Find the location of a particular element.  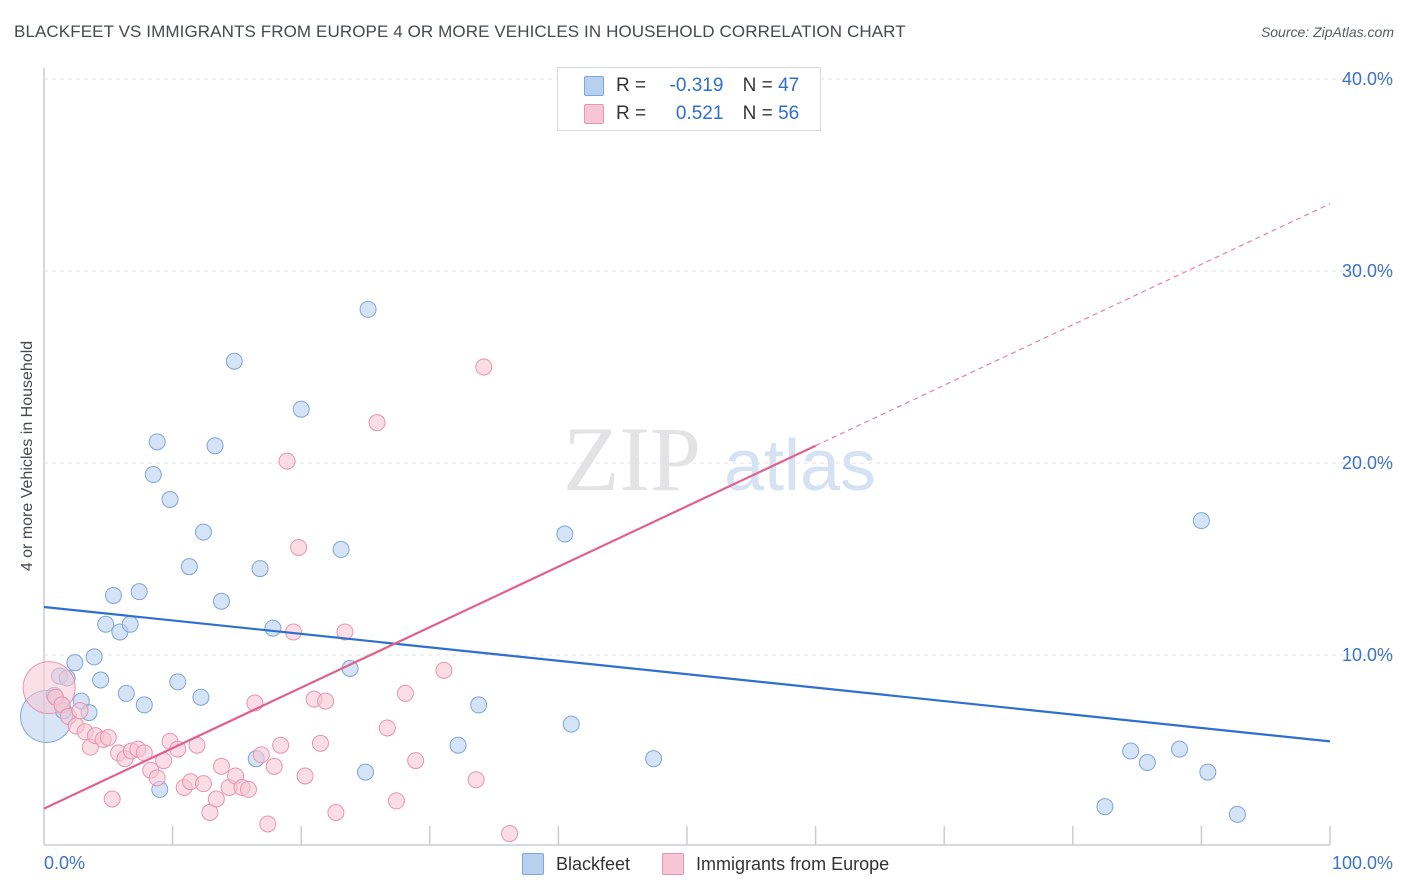

watermark-zip: ZIP is located at coordinates (632, 459).